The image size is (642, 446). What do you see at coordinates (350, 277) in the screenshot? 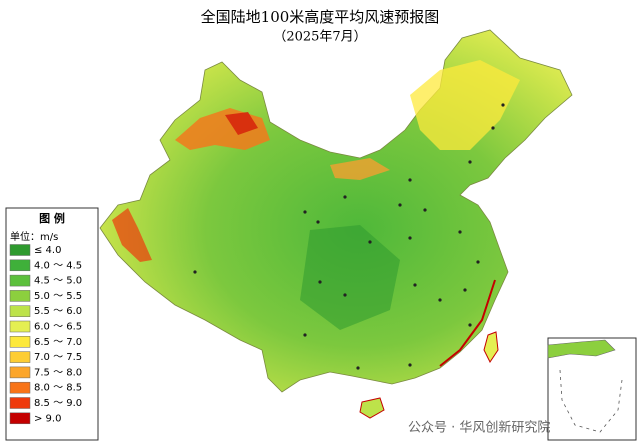
I see `low-wind-patch` at bounding box center [350, 277].